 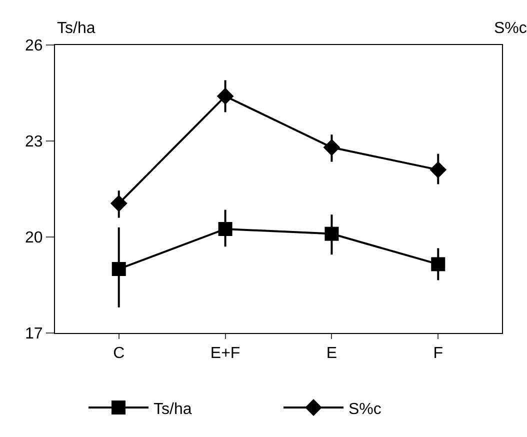 What do you see at coordinates (119, 353) in the screenshot?
I see `x-tick-label: C` at bounding box center [119, 353].